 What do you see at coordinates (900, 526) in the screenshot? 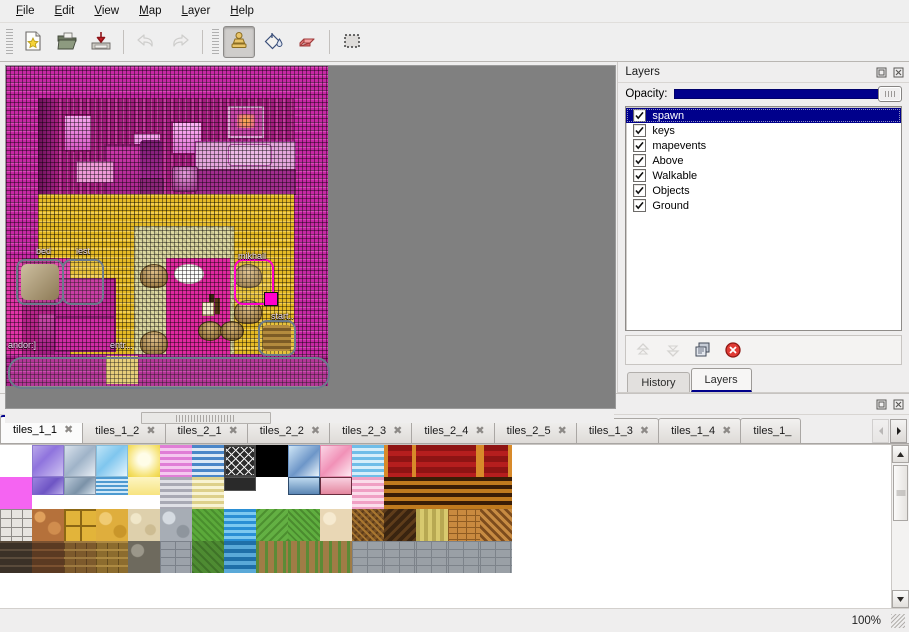
I see `palette-scroll-track` at bounding box center [900, 526].